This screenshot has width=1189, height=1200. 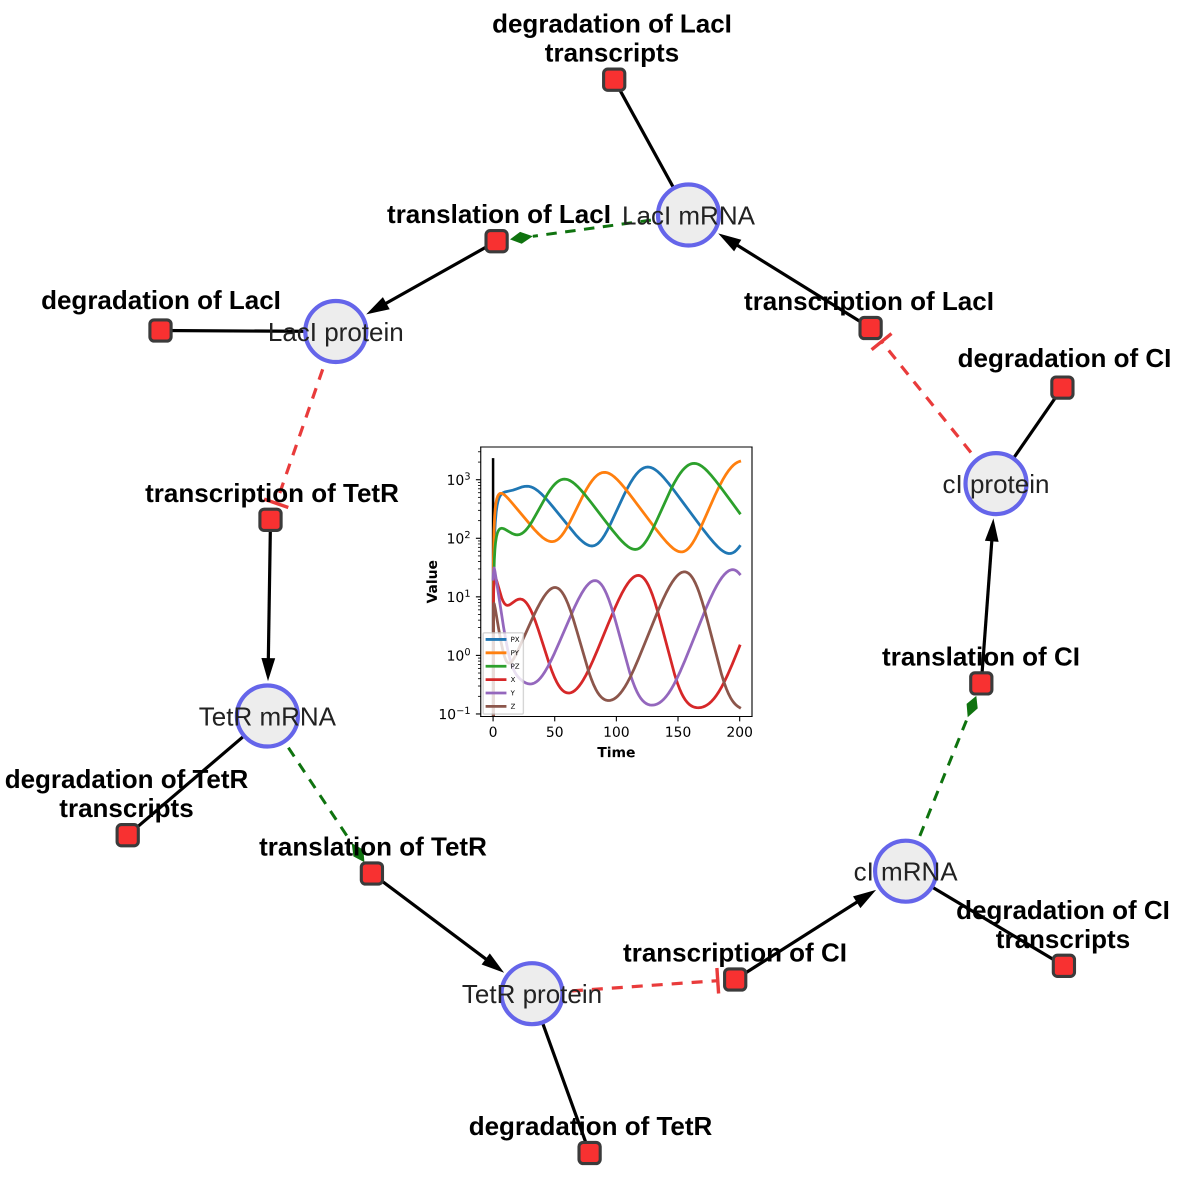 I want to click on svg-text: LacI mRNA, so click(x=689, y=216).